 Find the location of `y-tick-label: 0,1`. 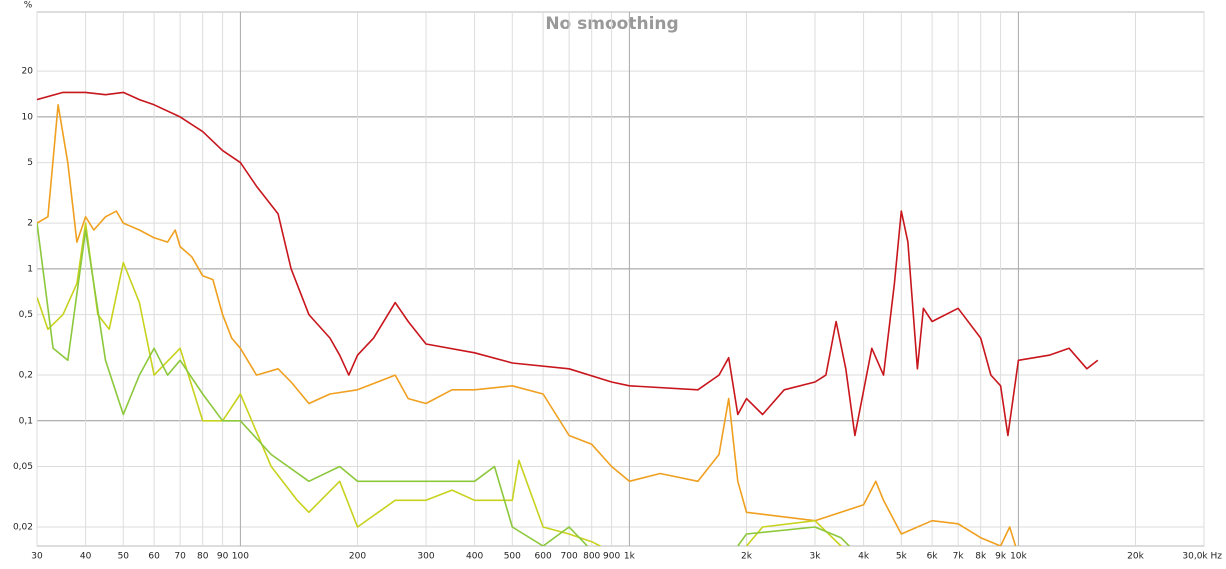

y-tick-label: 0,1 is located at coordinates (26, 421).